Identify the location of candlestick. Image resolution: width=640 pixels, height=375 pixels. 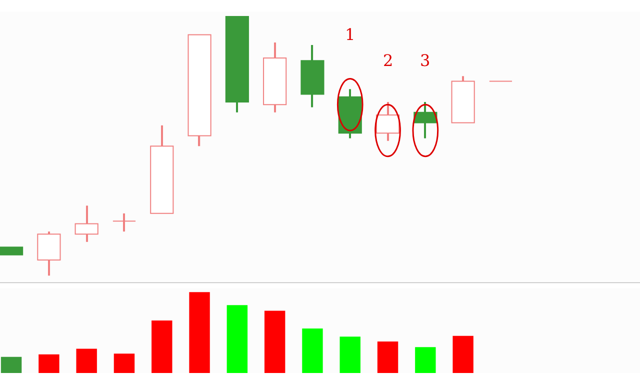
(124, 222).